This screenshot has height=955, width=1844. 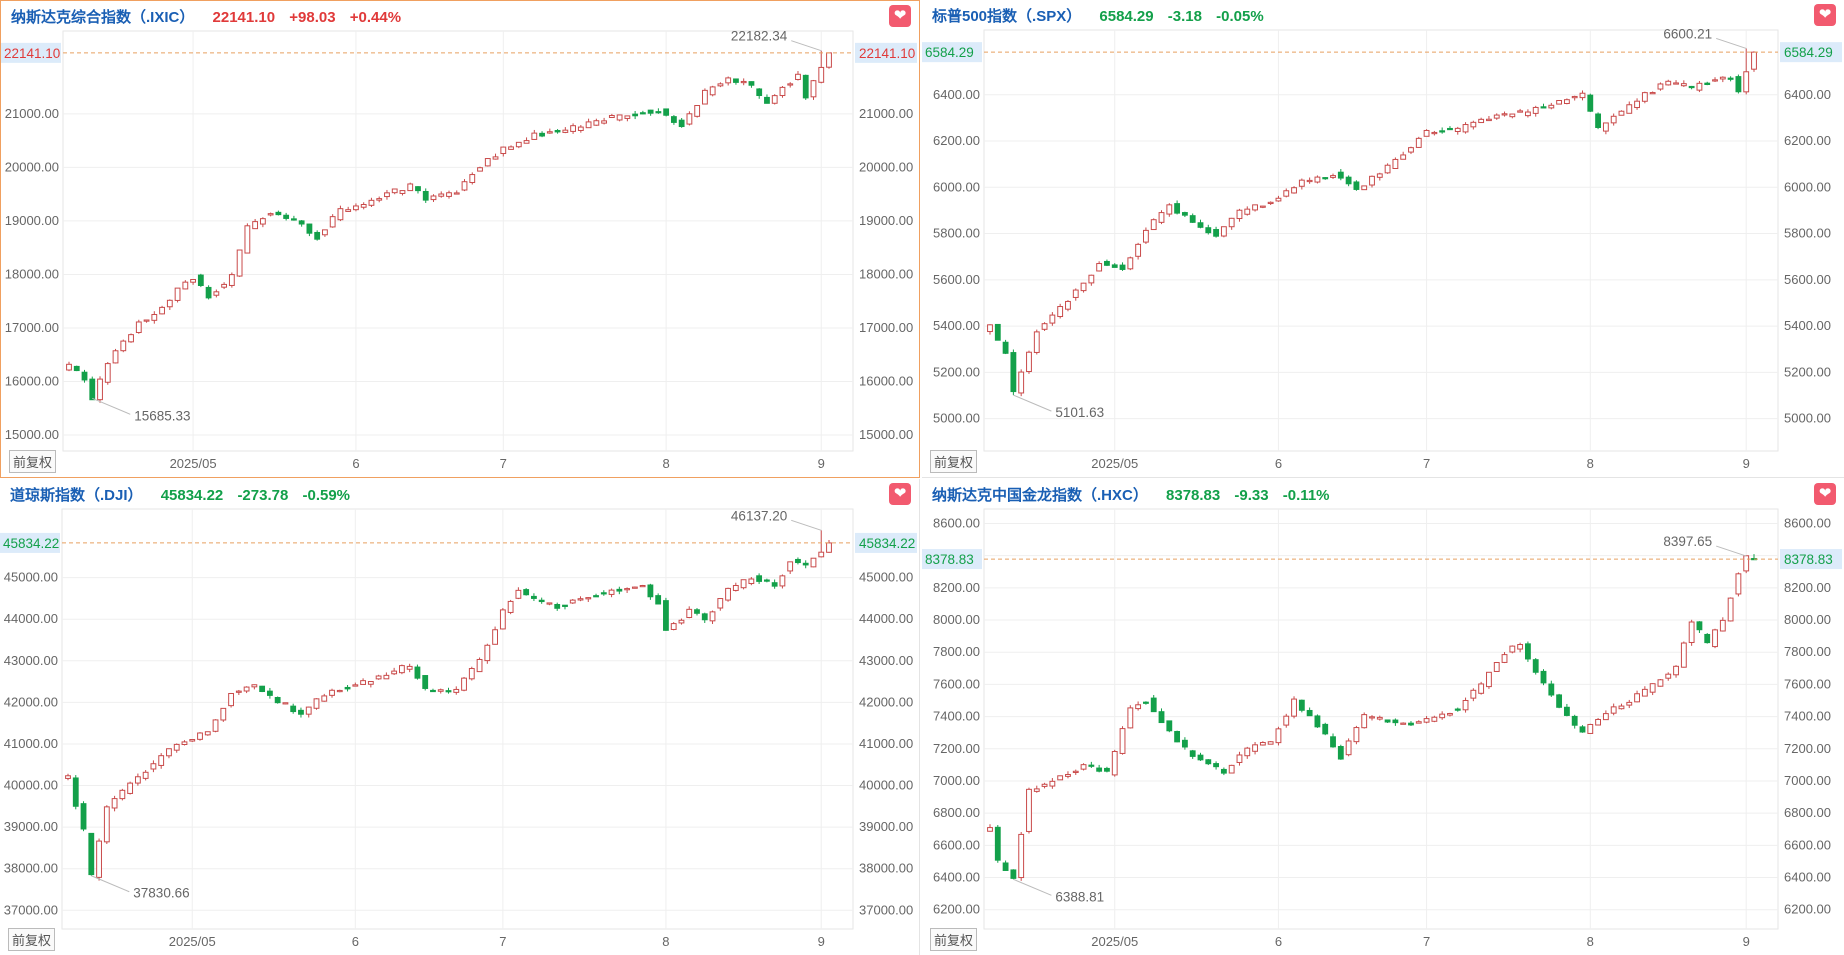 I want to click on y-tick-label-right: 41000.00, so click(x=886, y=743).